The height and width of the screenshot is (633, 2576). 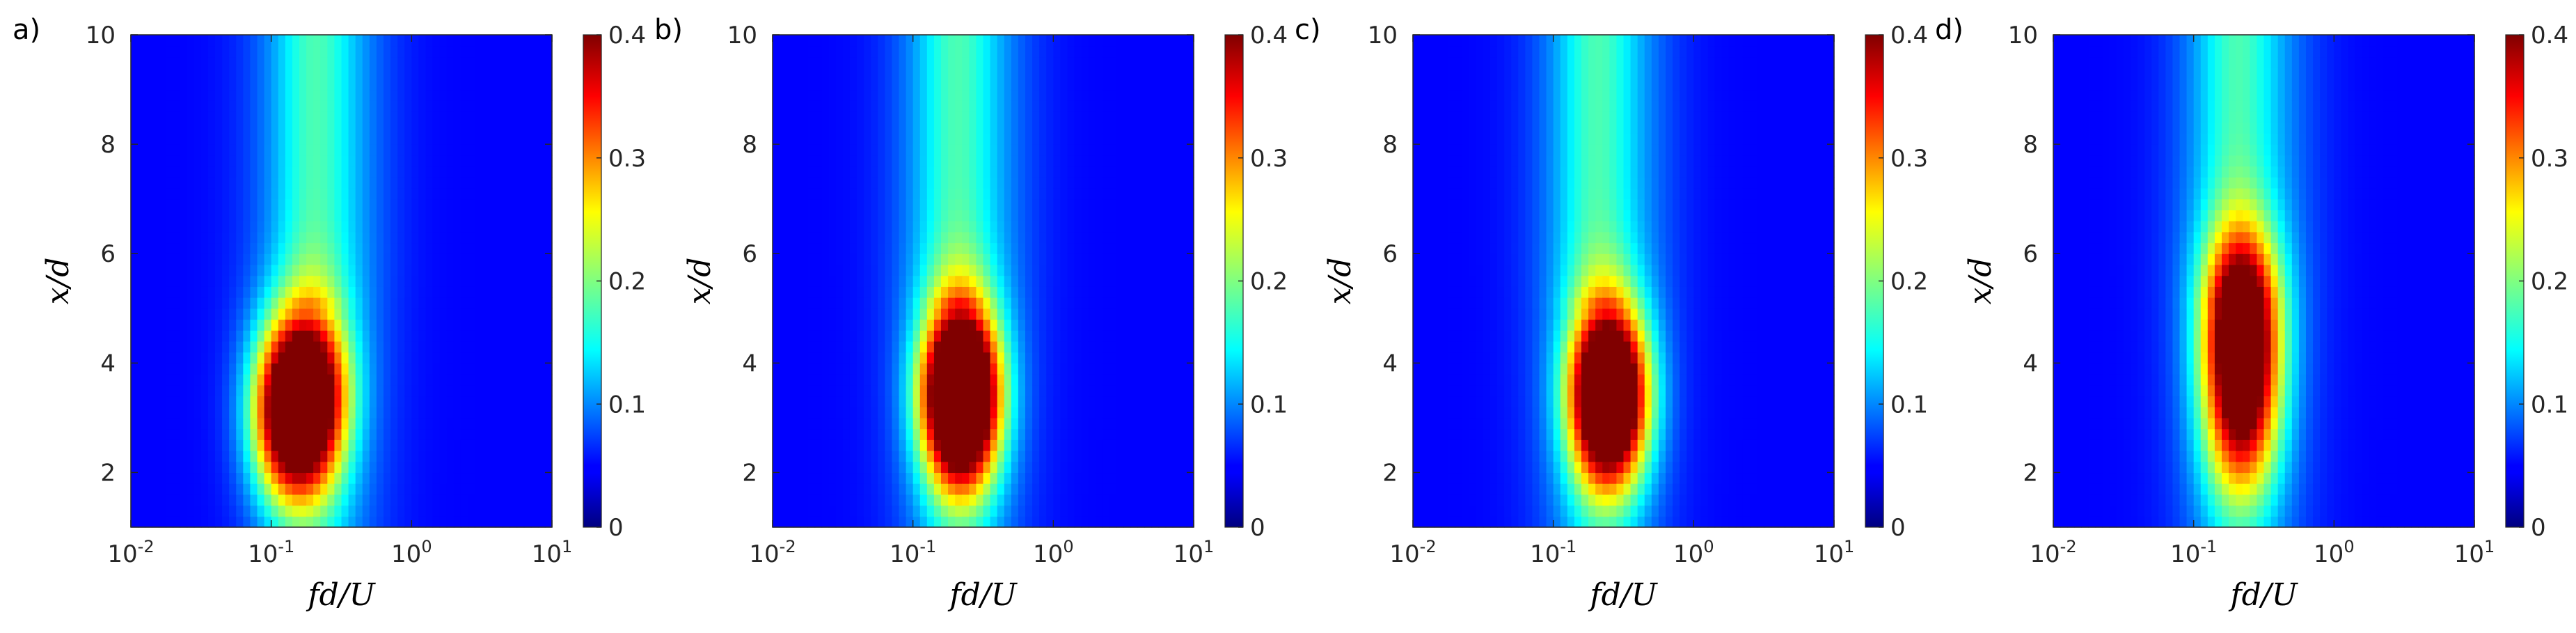 What do you see at coordinates (983, 281) in the screenshot?
I see `heatmap` at bounding box center [983, 281].